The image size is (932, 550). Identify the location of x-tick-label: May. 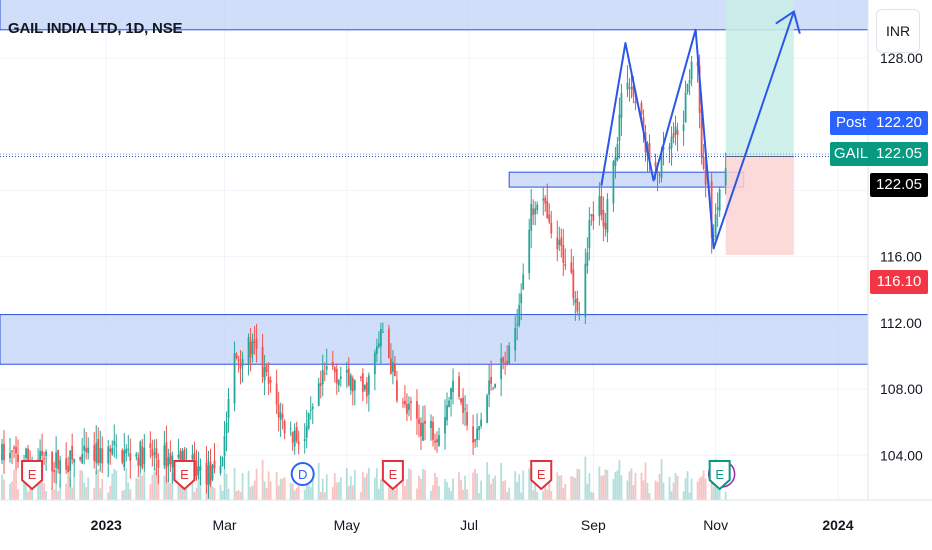
(347, 525).